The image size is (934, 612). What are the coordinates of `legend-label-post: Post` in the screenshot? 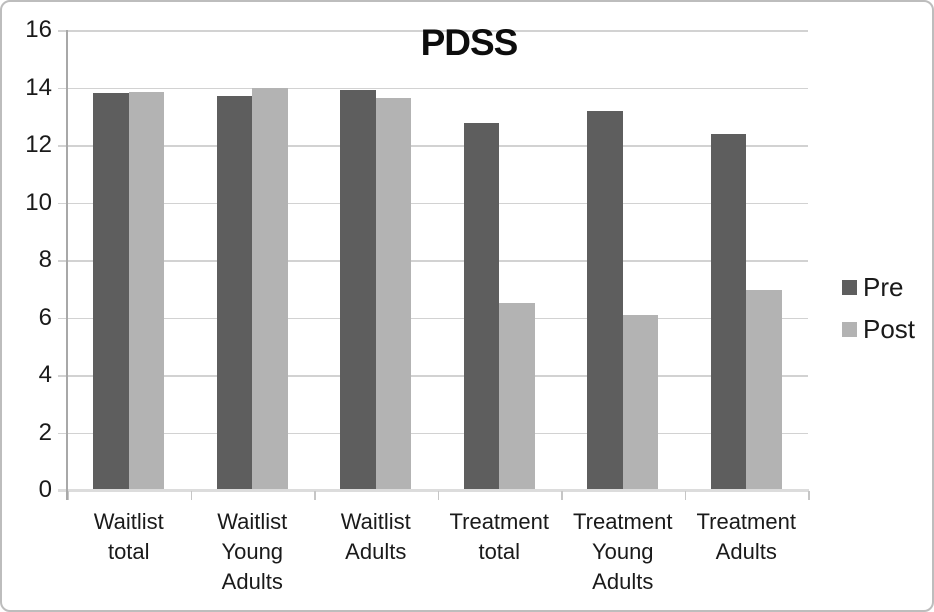 It's located at (889, 328).